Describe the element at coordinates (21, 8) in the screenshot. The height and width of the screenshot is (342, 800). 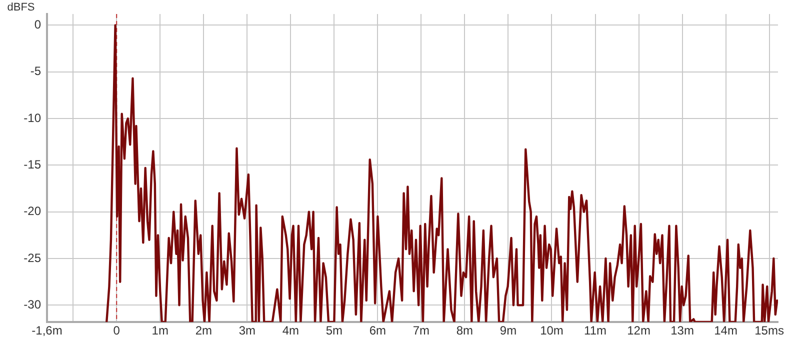
I see `y-axis-title: dBFS` at that location.